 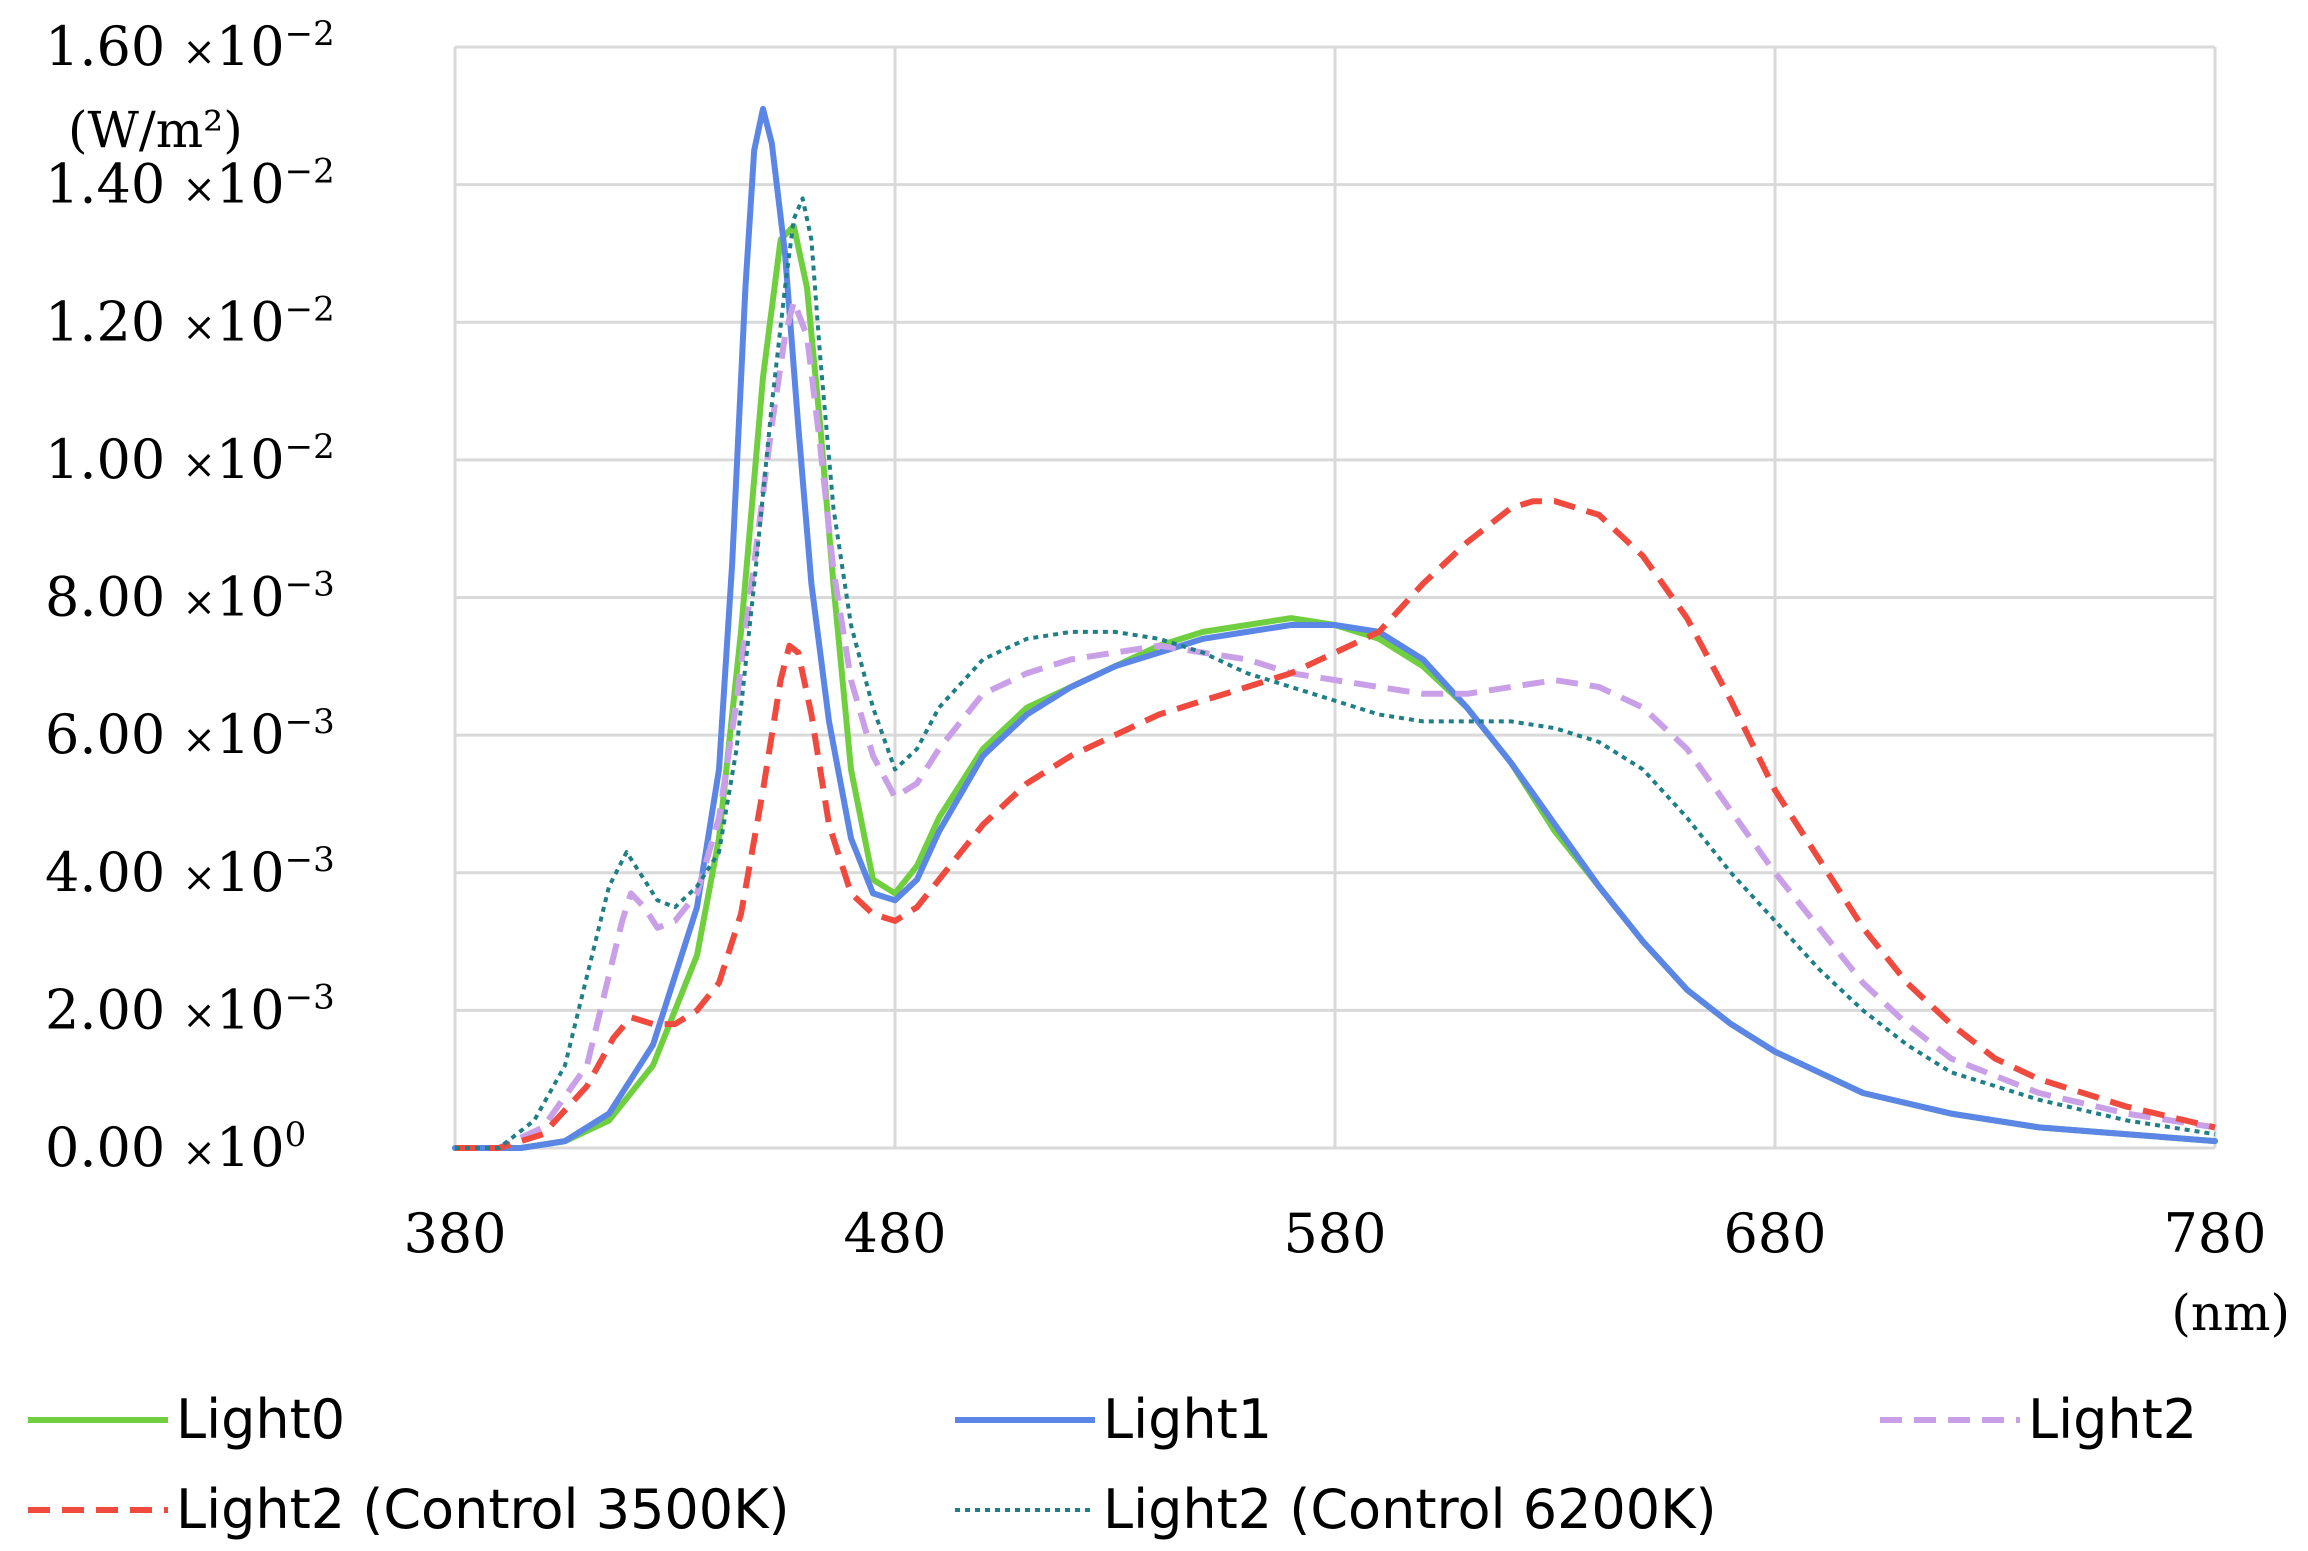 I want to click on x-tick-label: 780, so click(x=2214, y=1233).